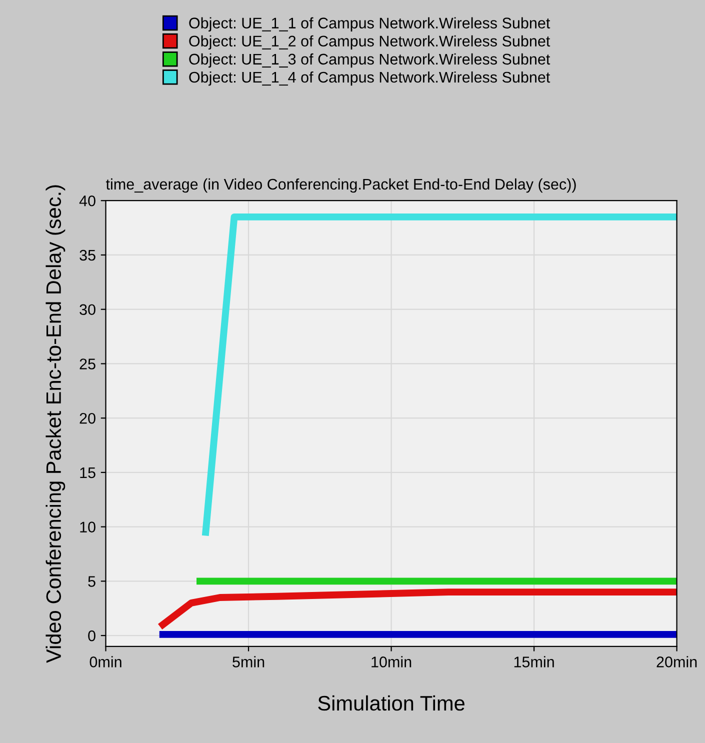 The height and width of the screenshot is (743, 705). I want to click on y-tick-label: 15, so click(88, 472).